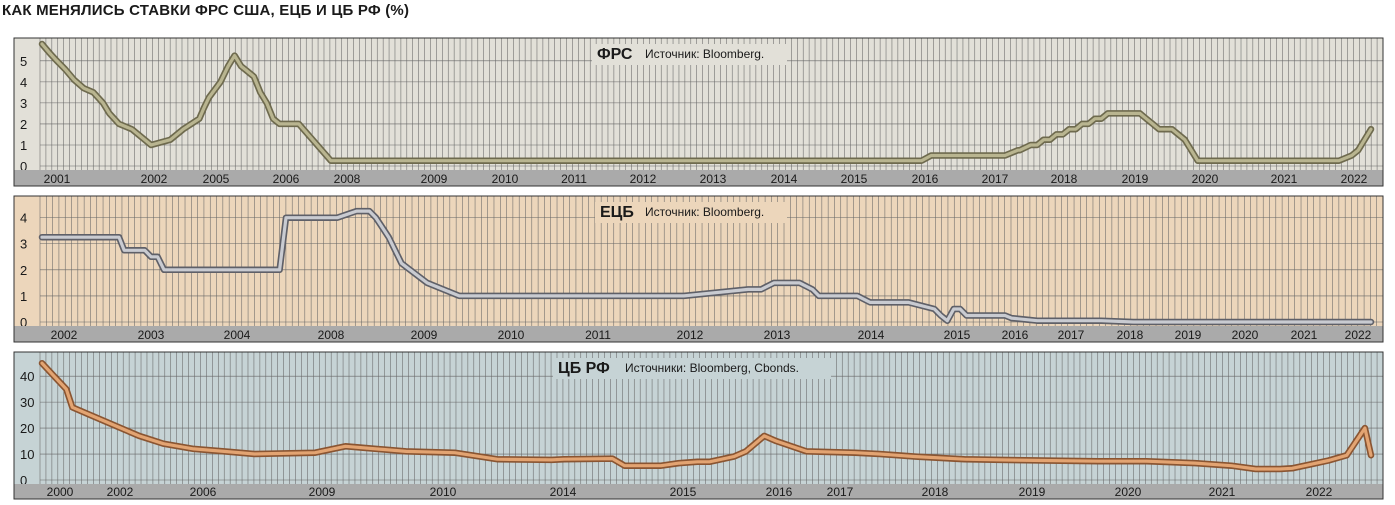  I want to click on x-tick-label: 2005, so click(216, 179).